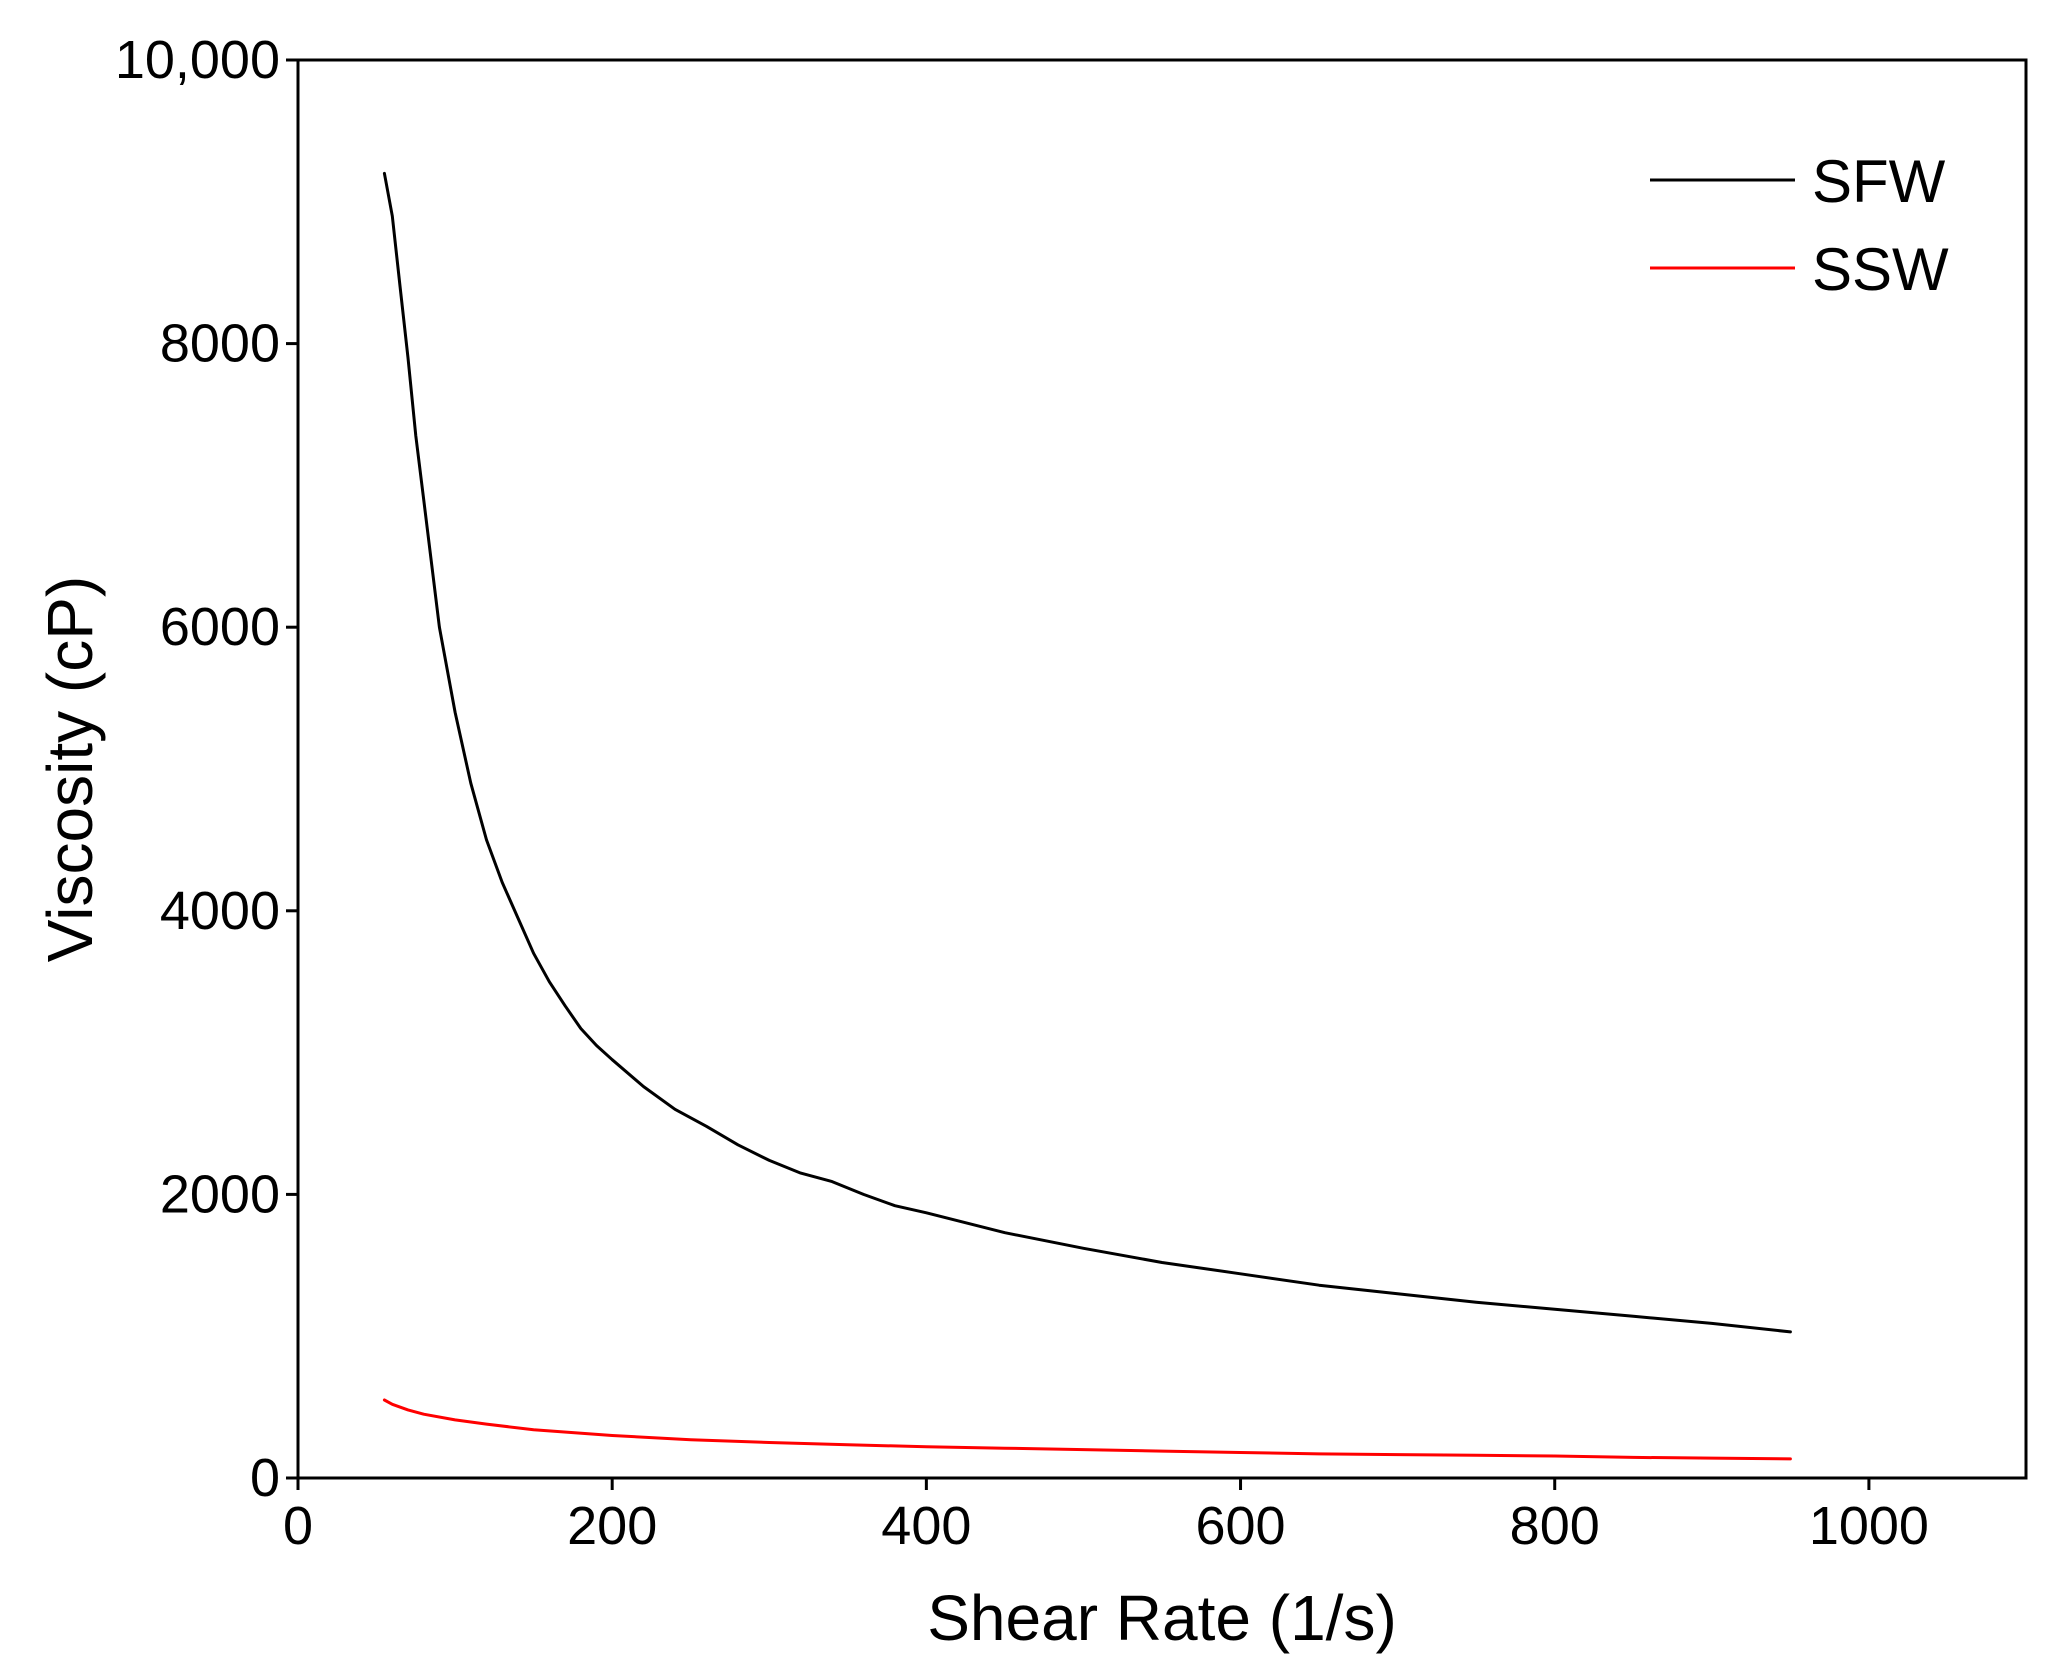  Describe the element at coordinates (1880, 269) in the screenshot. I see `legend-label-ssw: SSW` at that location.